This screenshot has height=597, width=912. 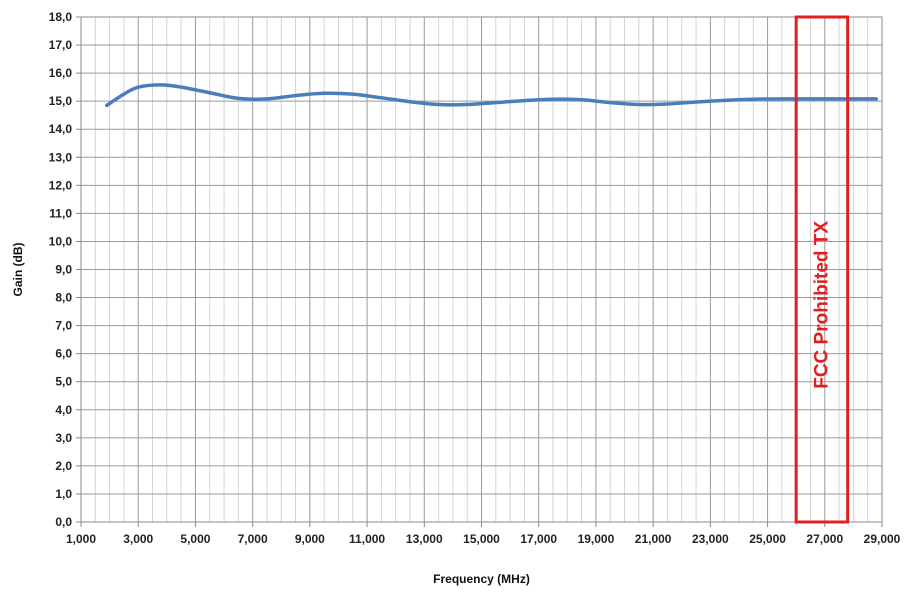 I want to click on y-tick-label: 6,0, so click(x=63, y=354).